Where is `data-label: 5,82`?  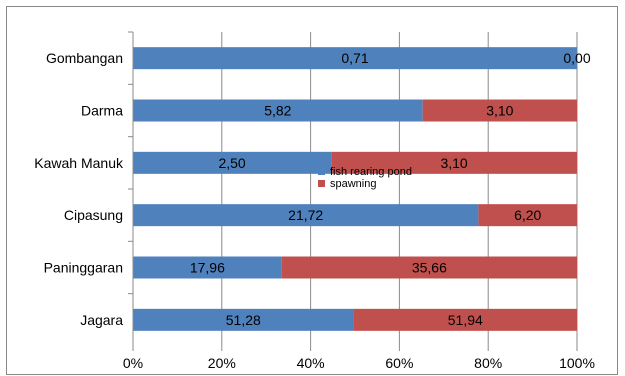 data-label: 5,82 is located at coordinates (277, 111).